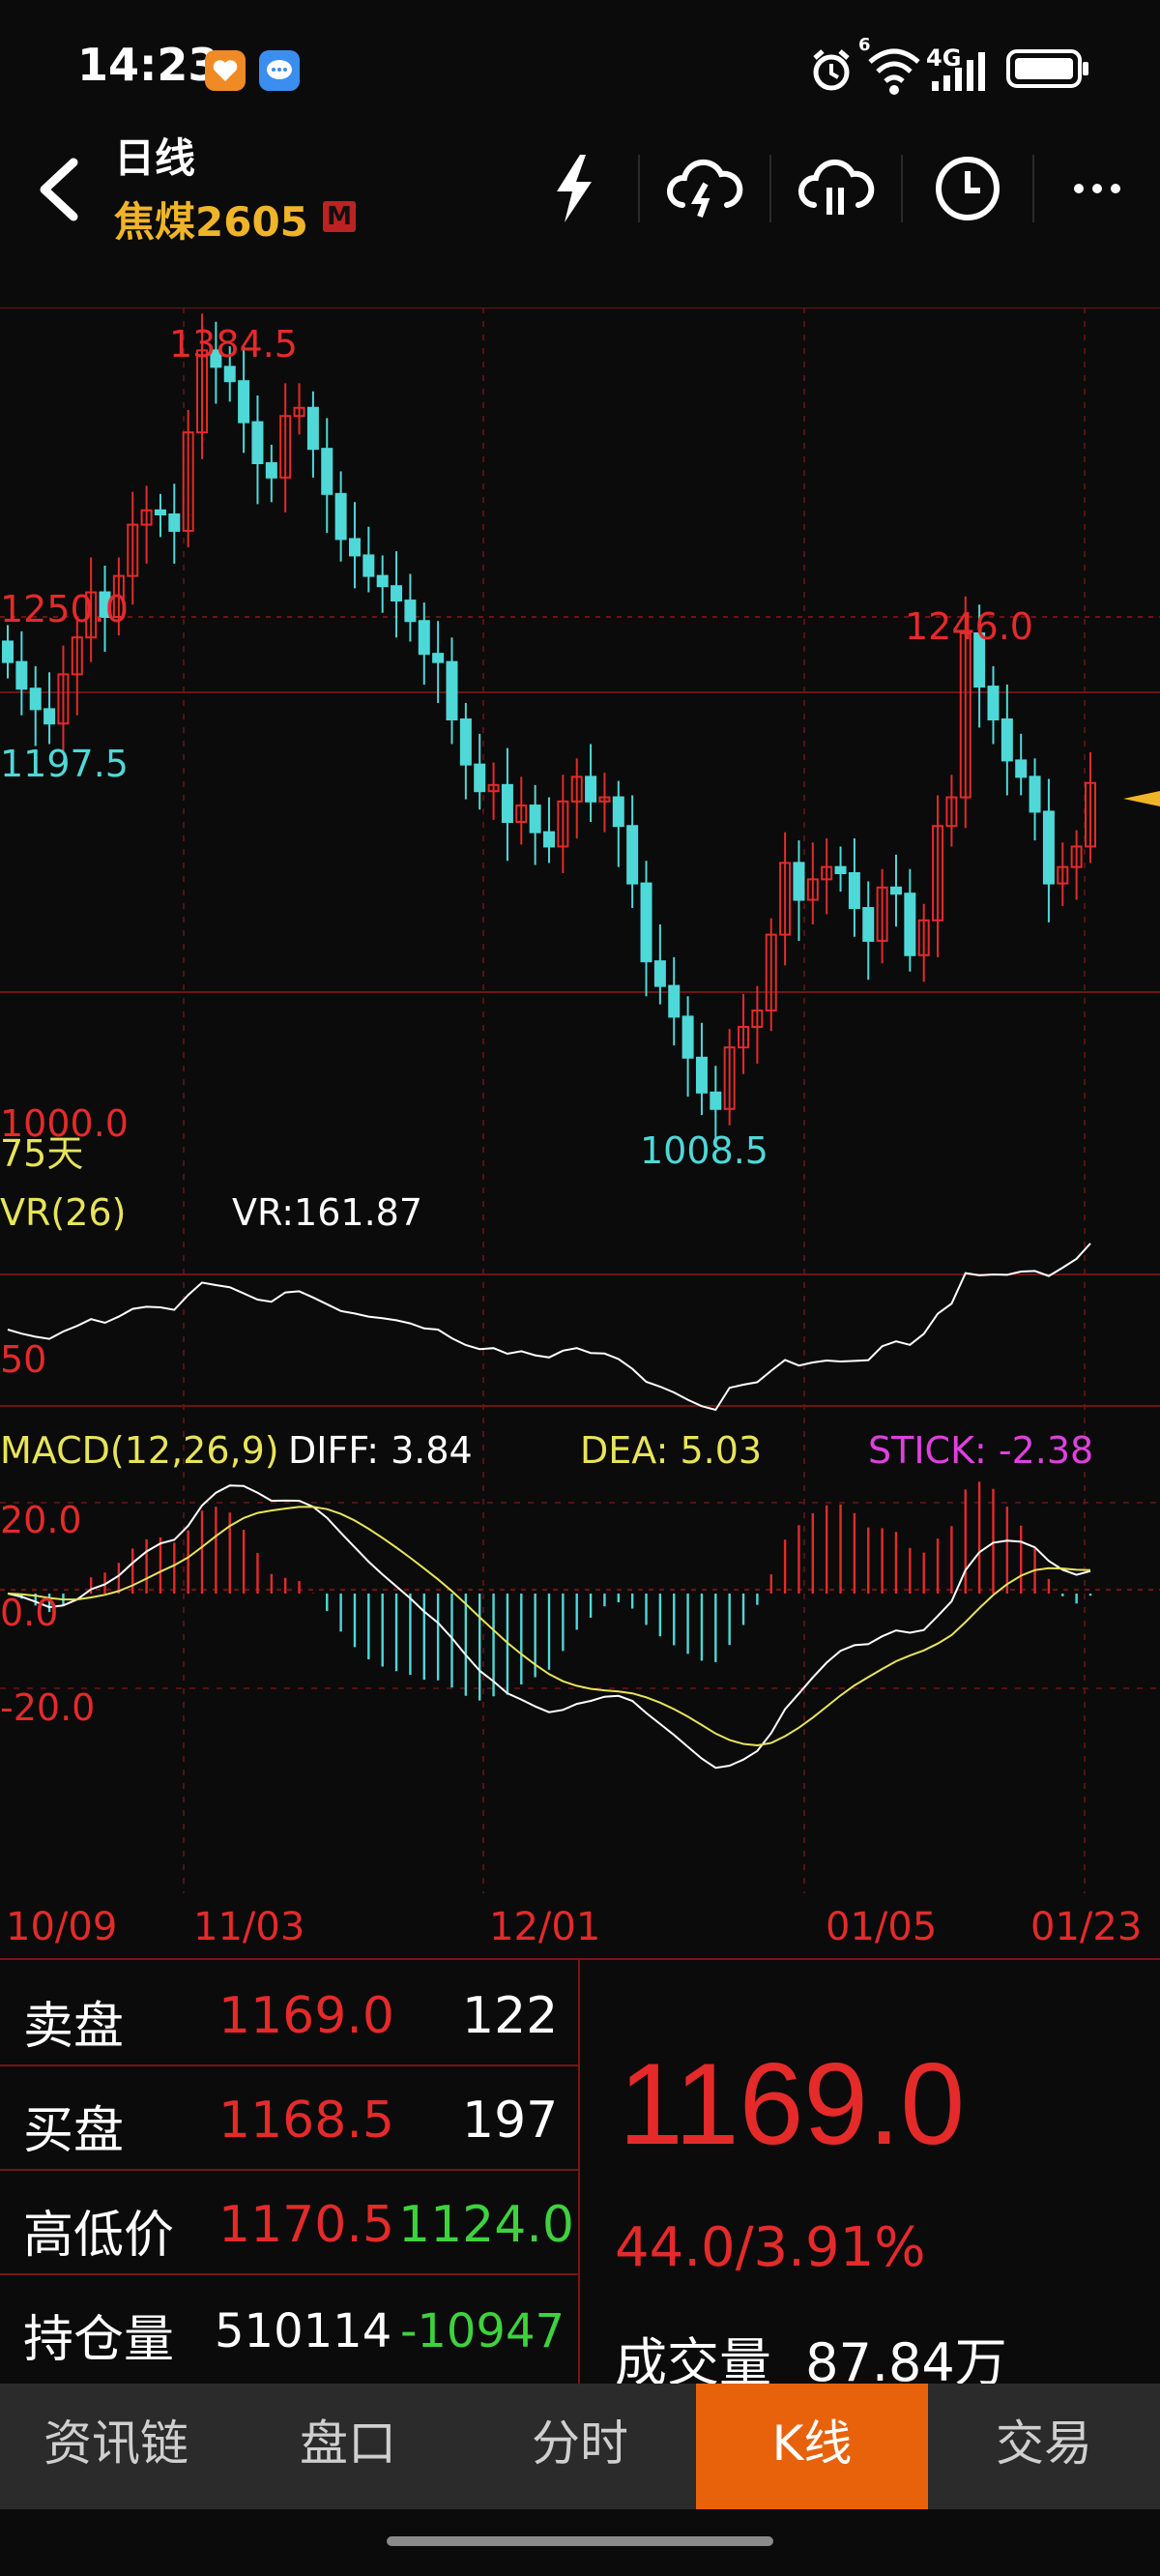 This screenshot has width=1160, height=2576. Describe the element at coordinates (289, 2325) in the screenshot. I see `open-interest-row: 持仓量 510114 -10947` at that location.